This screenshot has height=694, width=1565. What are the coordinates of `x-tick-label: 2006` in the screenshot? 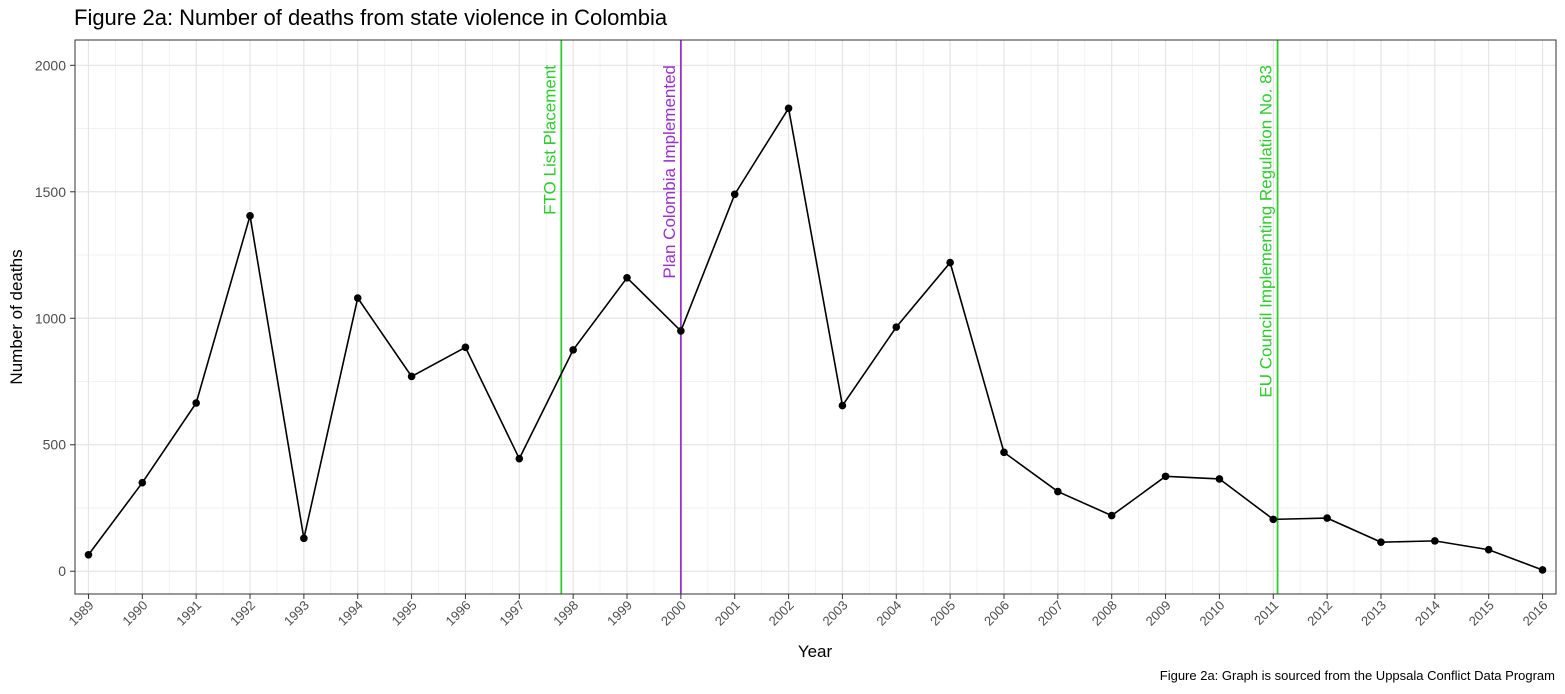 It's located at (996, 613).